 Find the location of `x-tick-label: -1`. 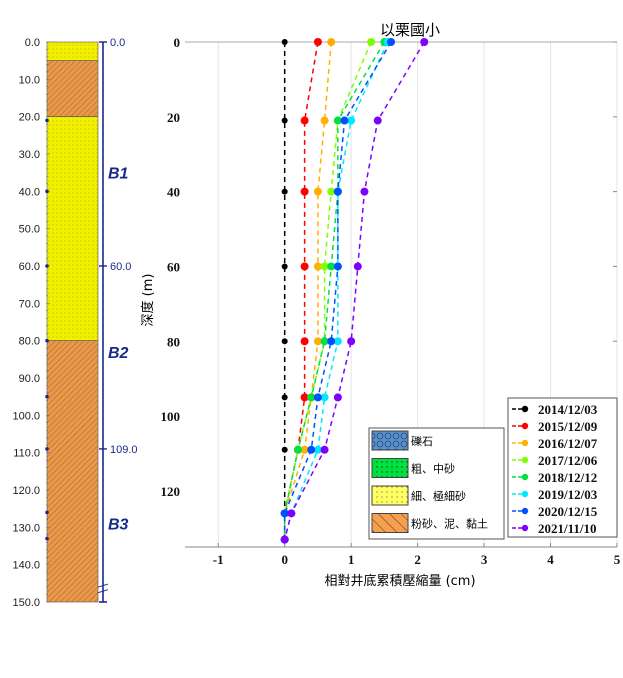

x-tick-label: -1 is located at coordinates (218, 559).